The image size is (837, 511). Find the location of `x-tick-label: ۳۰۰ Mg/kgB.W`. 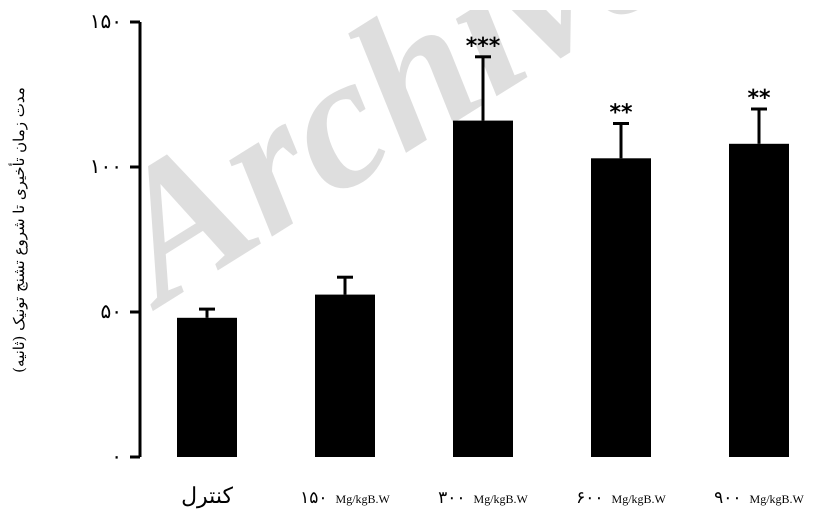

x-tick-label: ۳۰۰ Mg/kgB.W is located at coordinates (483, 498).